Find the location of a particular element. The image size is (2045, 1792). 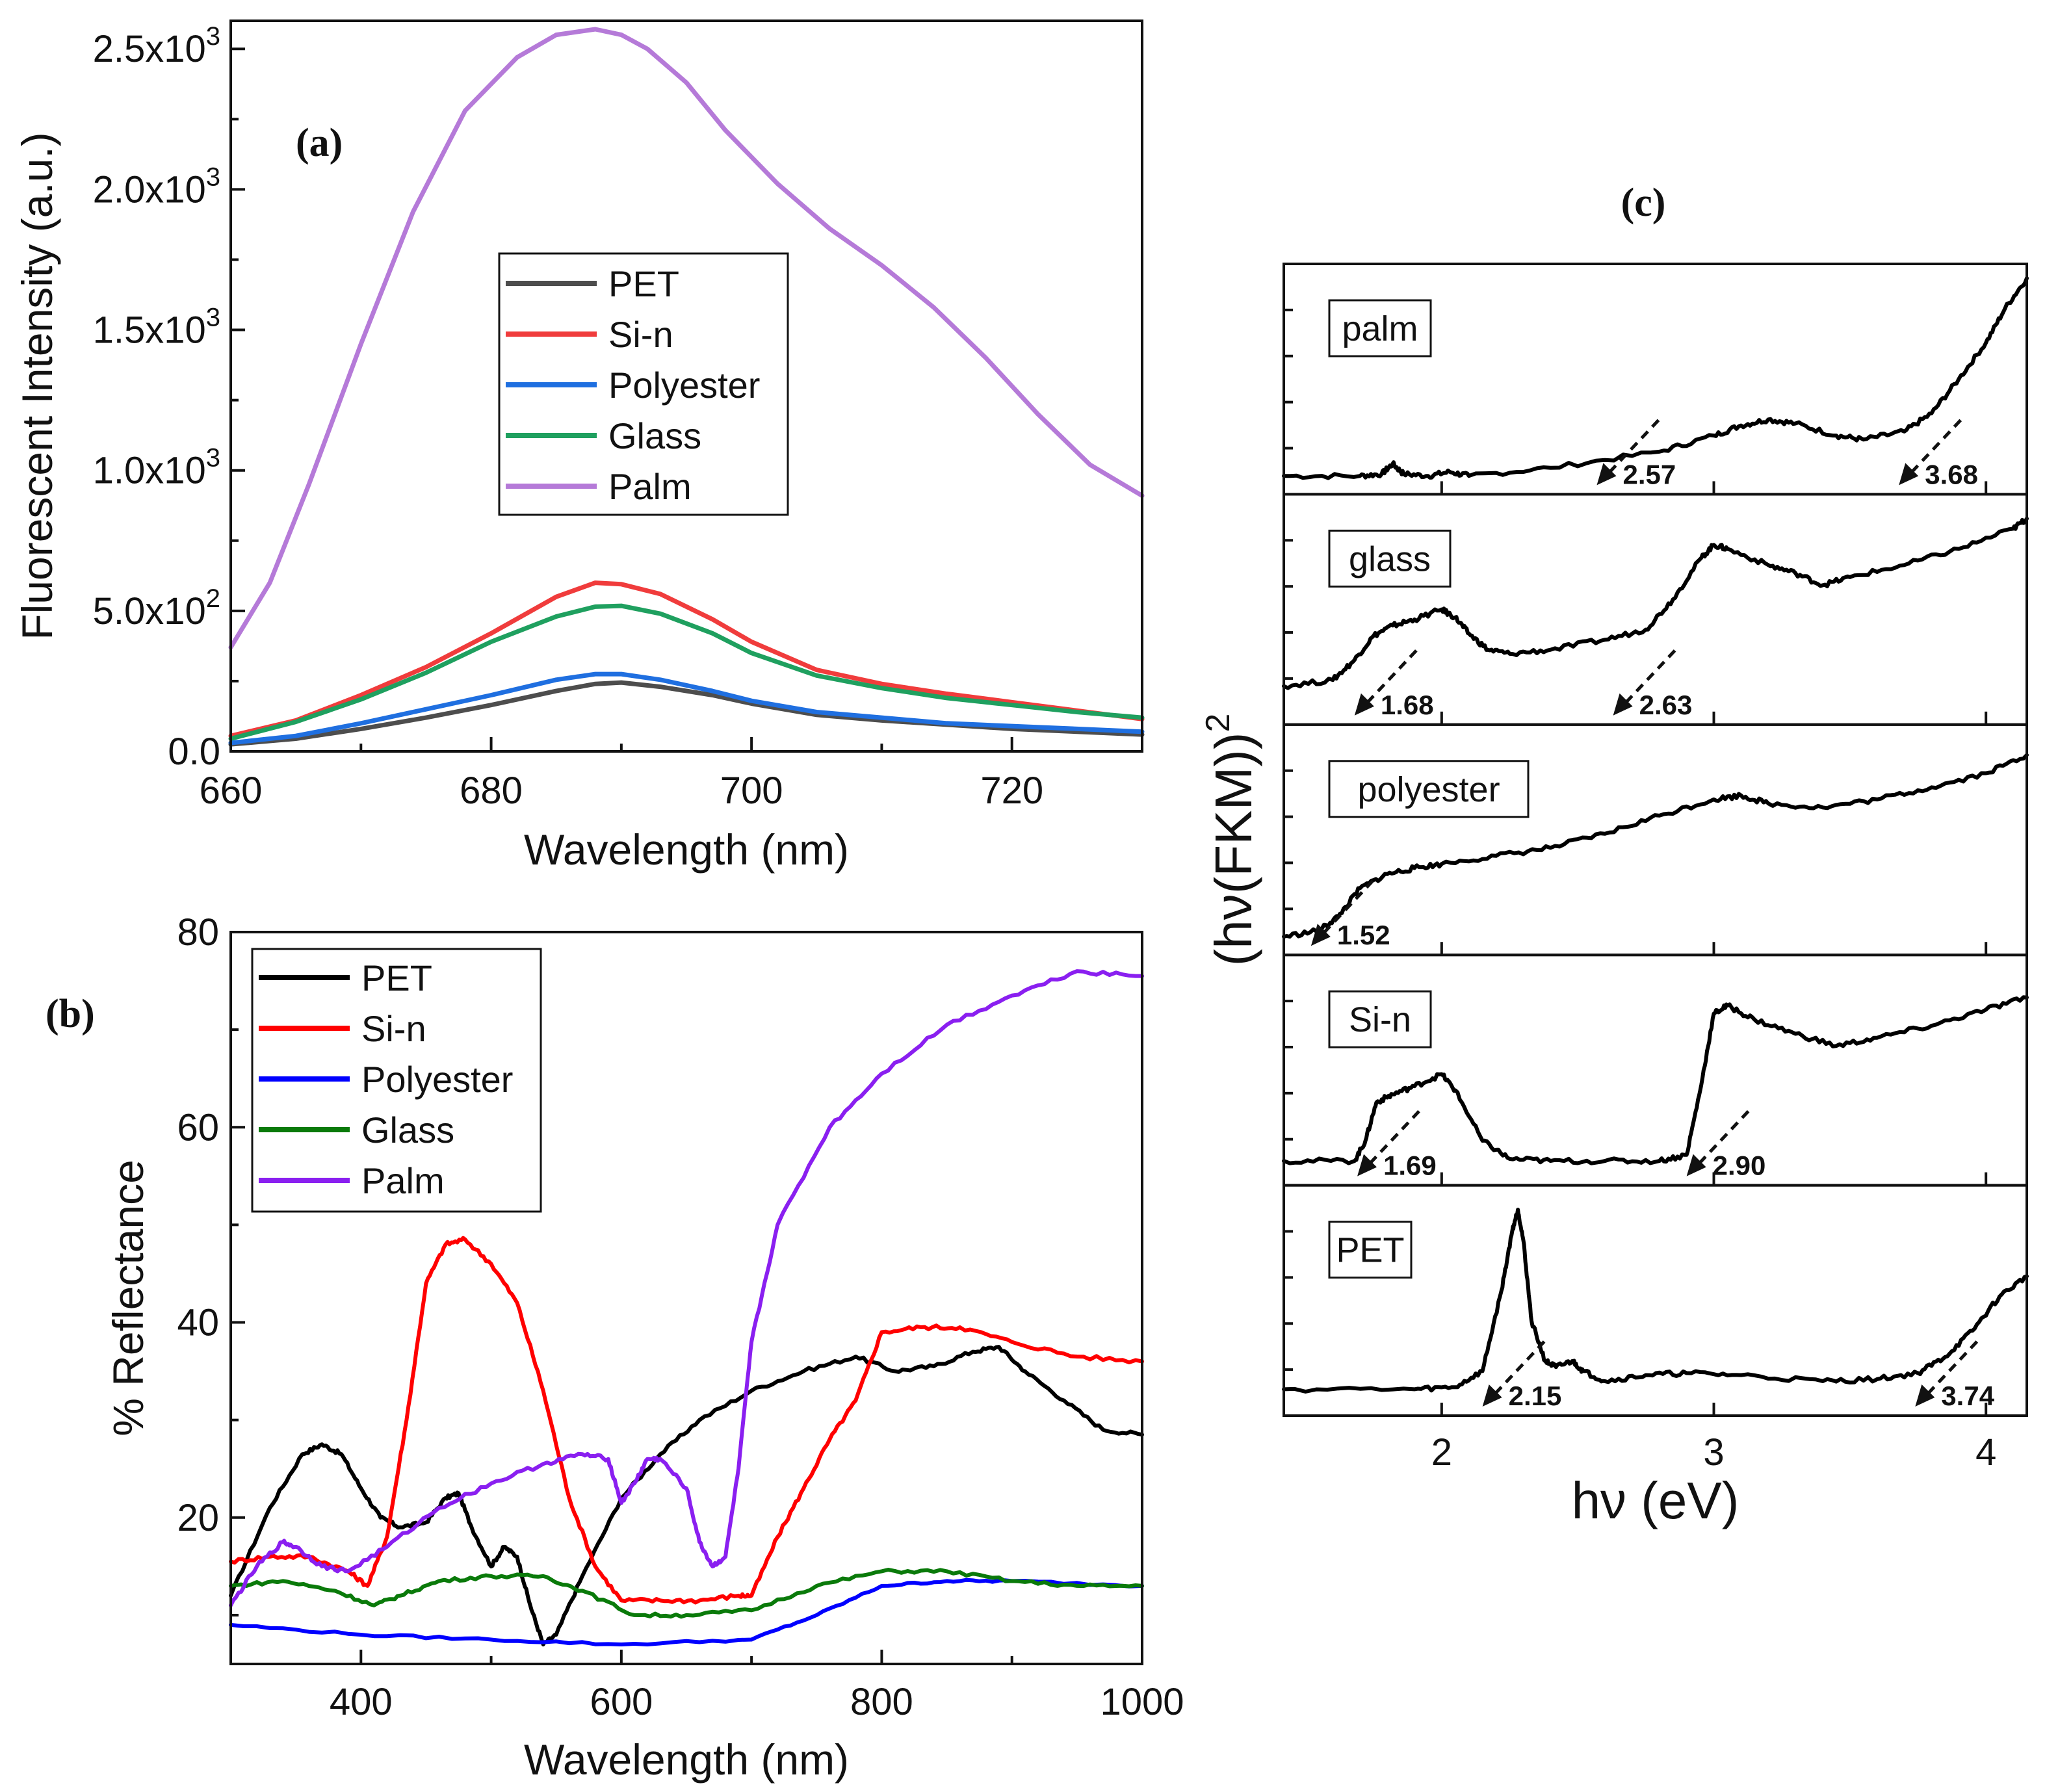

tangent-line-1.69 is located at coordinates (1393, 1139).